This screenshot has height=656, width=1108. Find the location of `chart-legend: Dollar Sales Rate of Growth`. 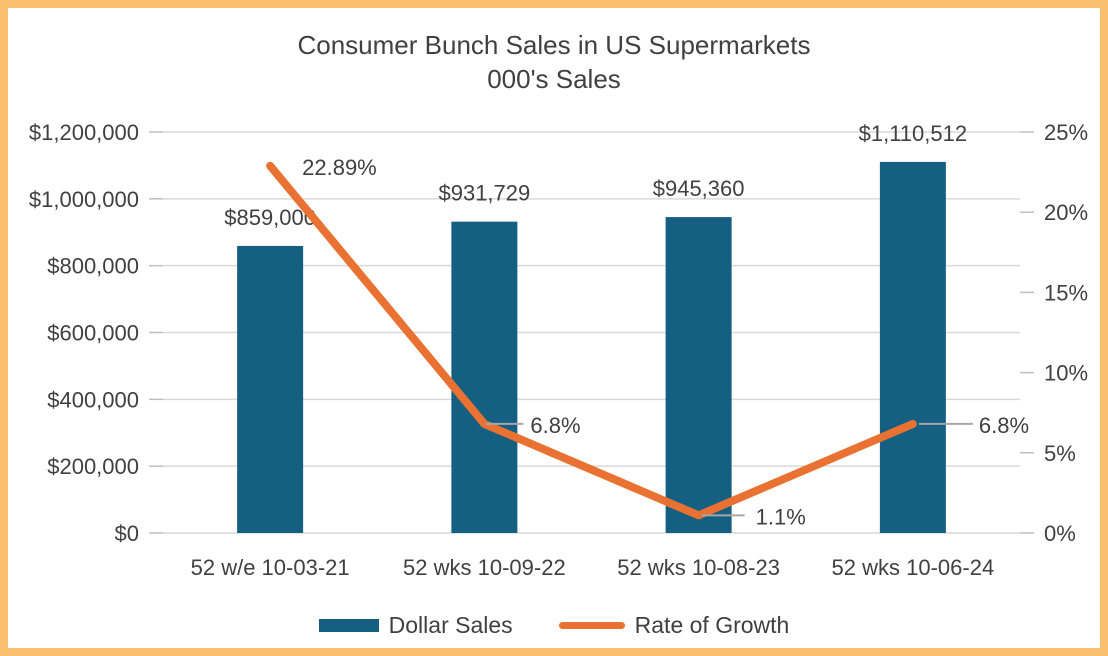

chart-legend: Dollar Sales Rate of Growth is located at coordinates (554, 625).